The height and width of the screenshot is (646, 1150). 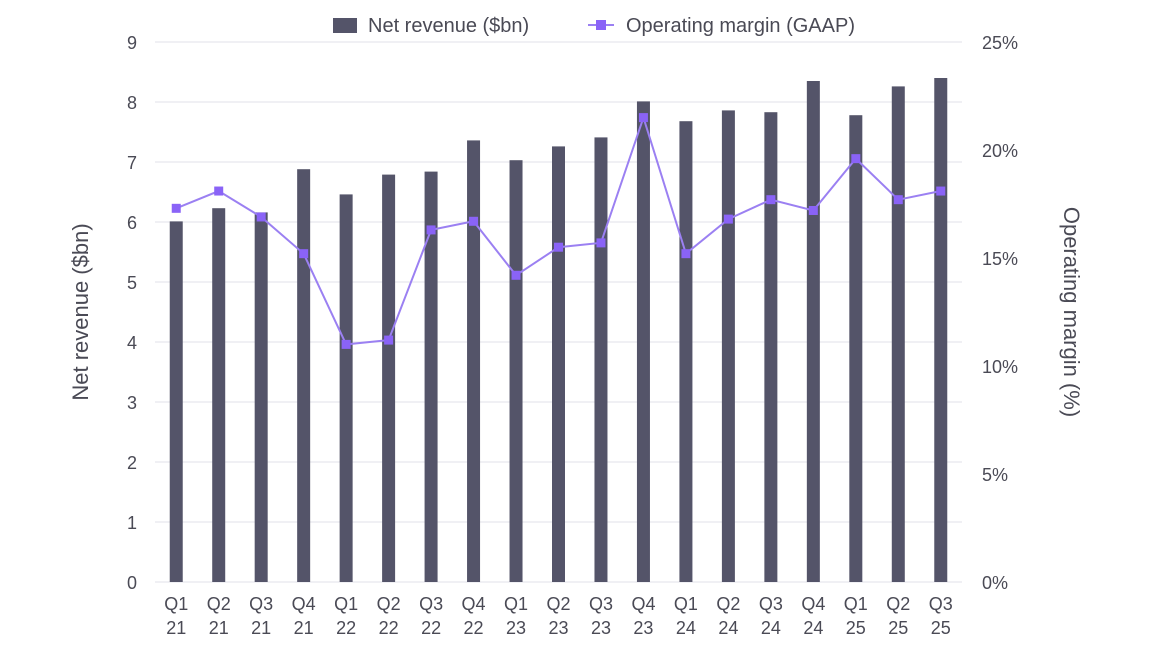 What do you see at coordinates (995, 475) in the screenshot?
I see `right-tick-label: 5%` at bounding box center [995, 475].